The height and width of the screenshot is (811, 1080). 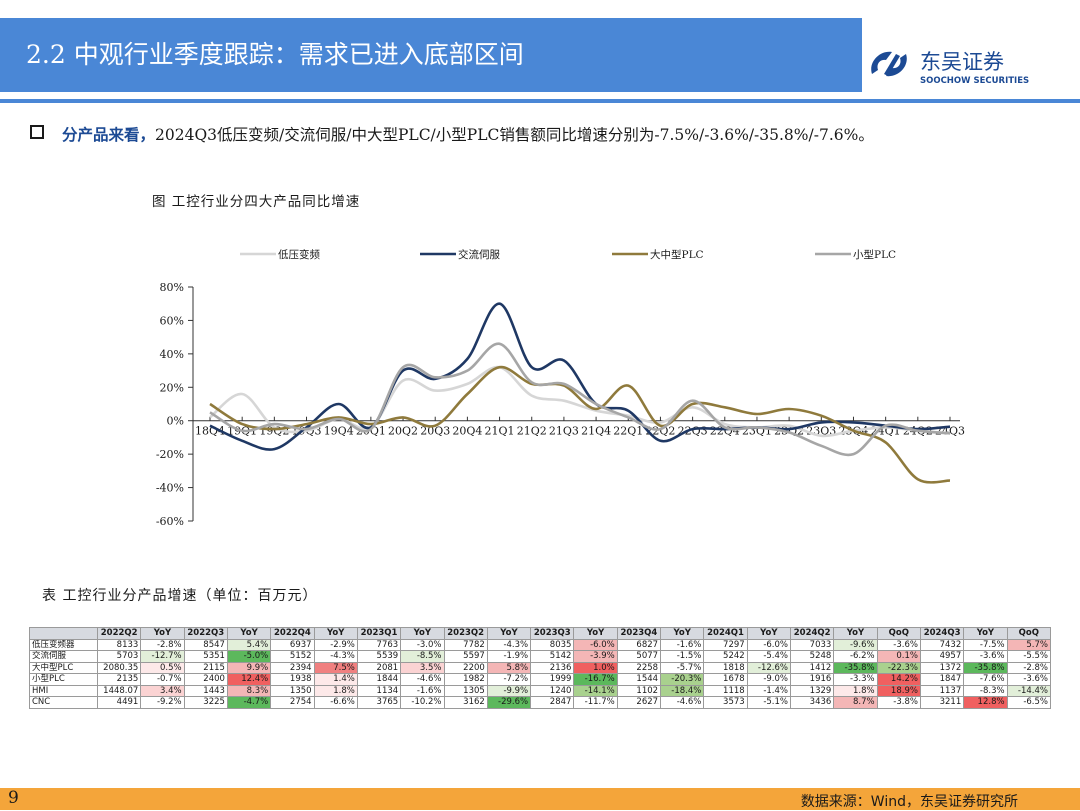 What do you see at coordinates (422, 668) in the screenshot?
I see `table-cell: 3.5%` at bounding box center [422, 668].